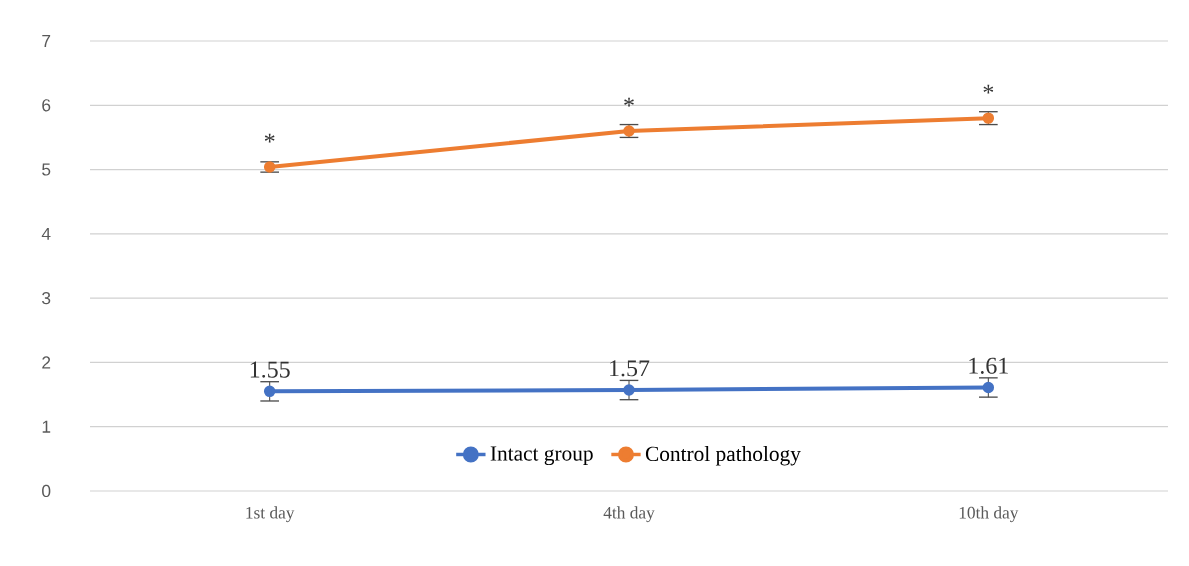 Image resolution: width=1189 pixels, height=566 pixels. I want to click on y-tick-label: 7, so click(46, 41).